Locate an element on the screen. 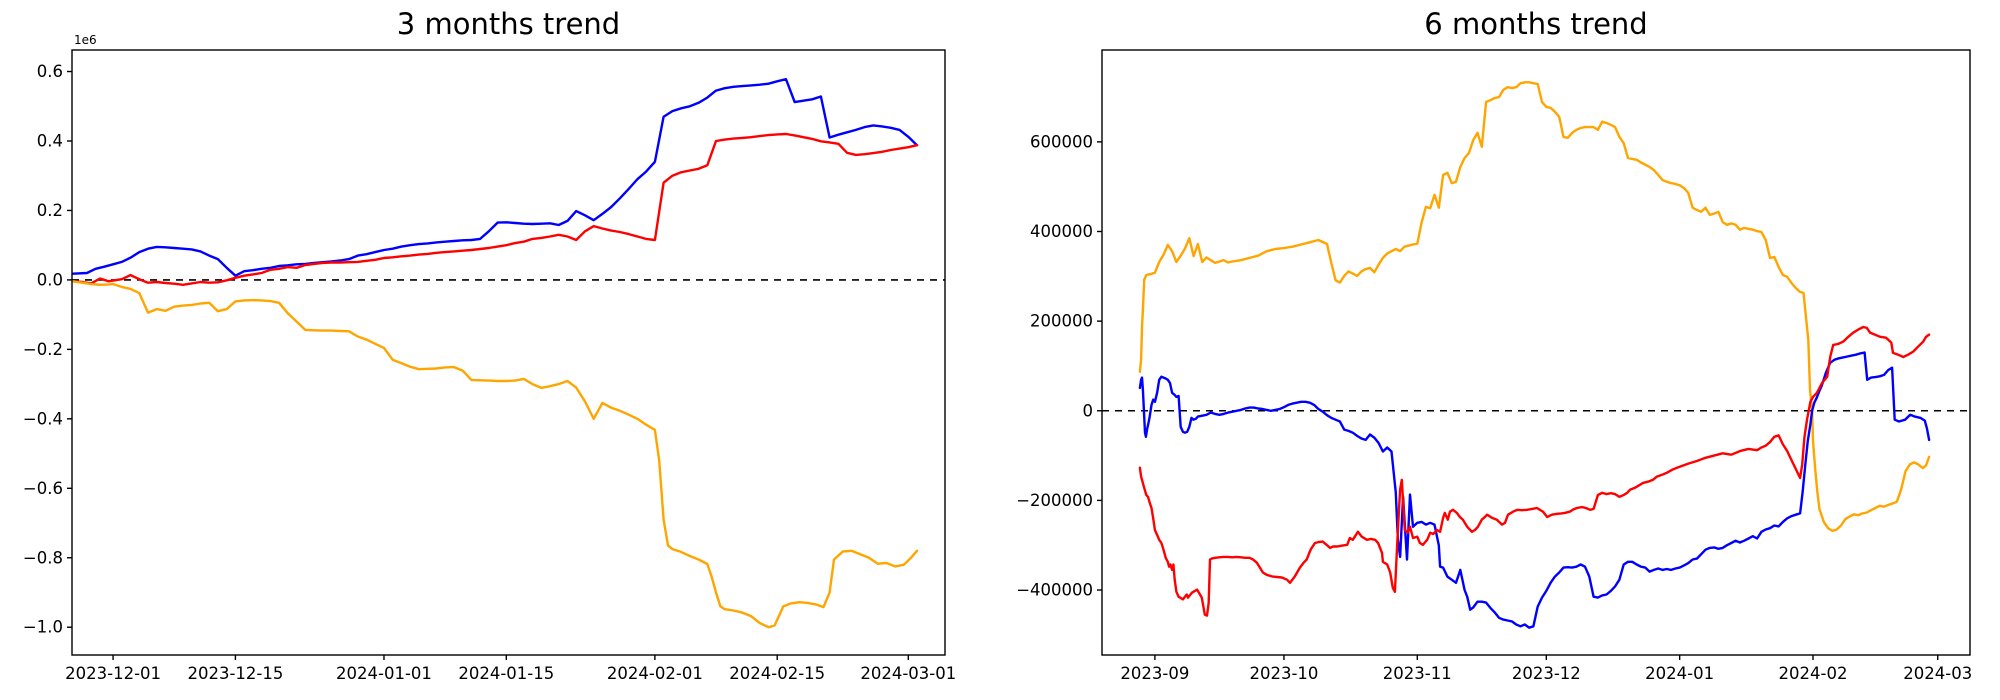 The height and width of the screenshot is (700, 2000). chart-title-six-months: 6 months trend is located at coordinates (1535, 24).